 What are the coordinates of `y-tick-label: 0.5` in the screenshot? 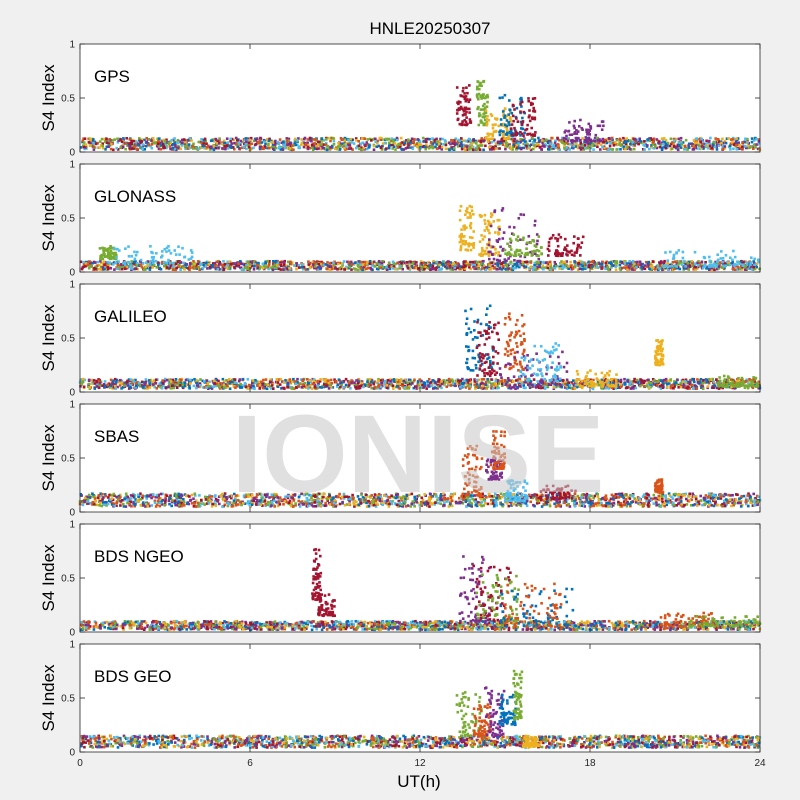 It's located at (68, 99).